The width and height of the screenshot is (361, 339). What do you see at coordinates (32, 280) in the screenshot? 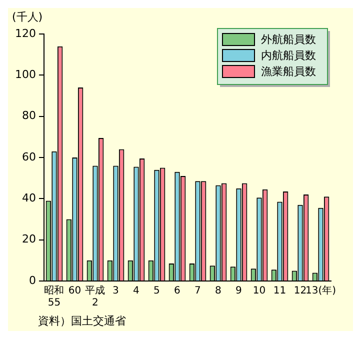
I see `y-tick-label: 0` at bounding box center [32, 280].